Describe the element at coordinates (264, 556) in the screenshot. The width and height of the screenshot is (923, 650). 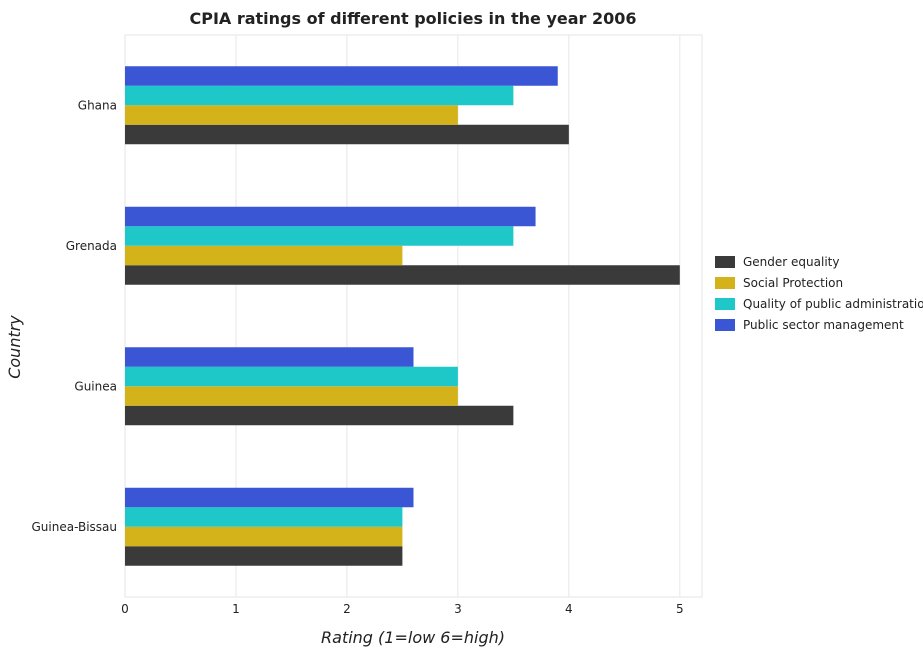
I see `bar-gender-equality-guinea-bissau` at that location.